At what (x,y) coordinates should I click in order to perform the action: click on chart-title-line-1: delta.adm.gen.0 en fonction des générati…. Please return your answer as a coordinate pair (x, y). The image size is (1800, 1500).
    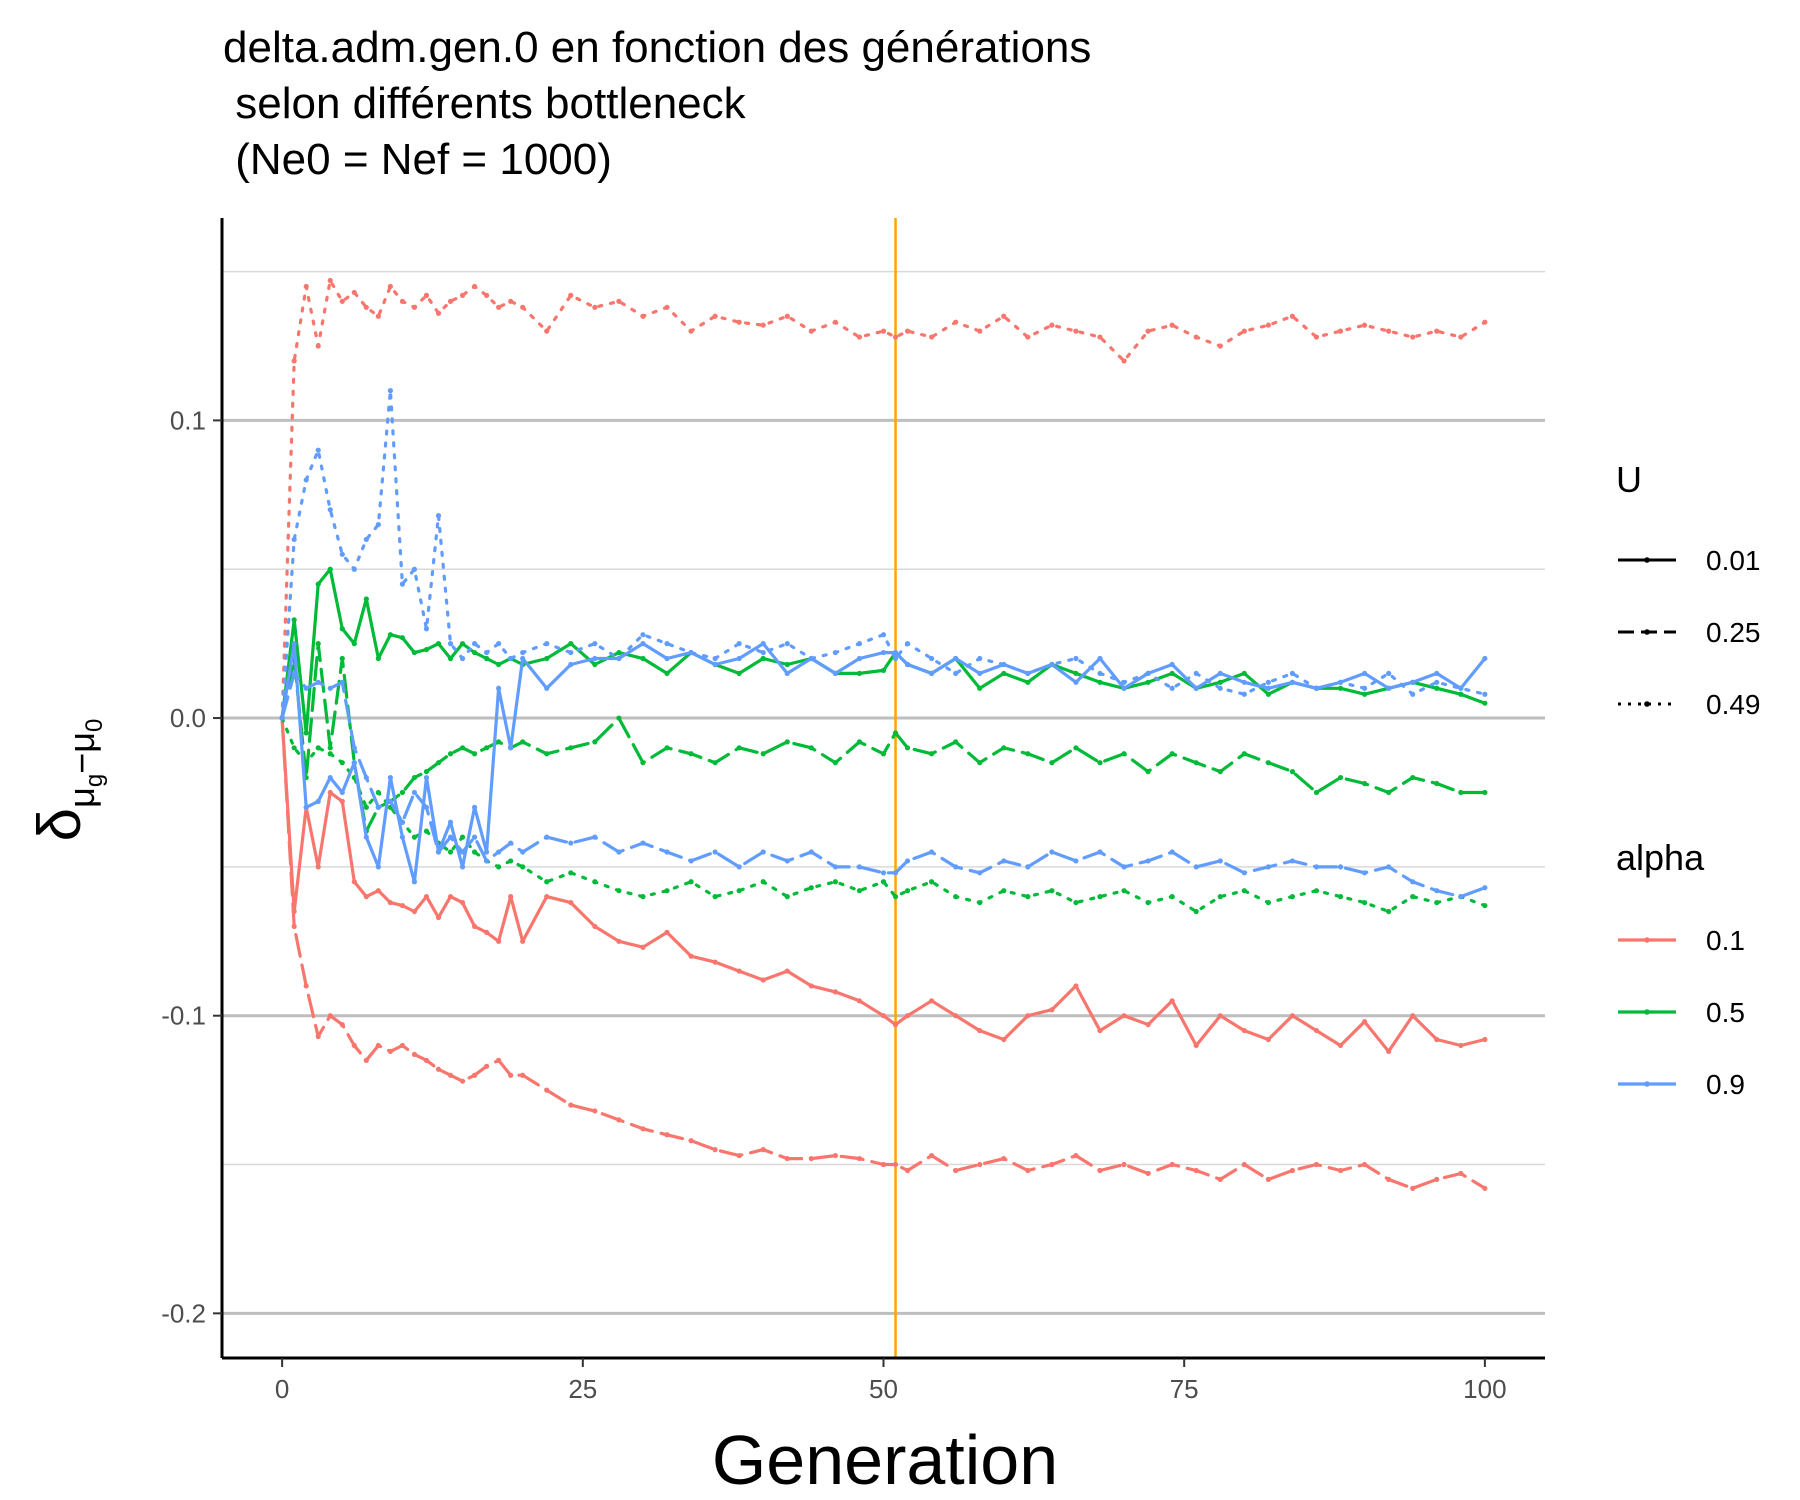
    Looking at the image, I should click on (657, 47).